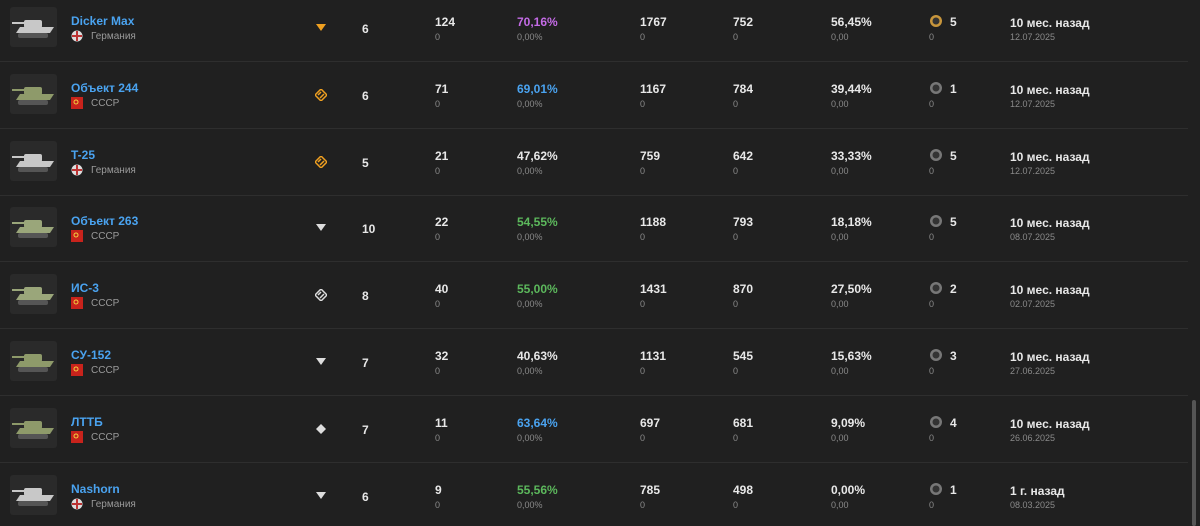 The height and width of the screenshot is (526, 1200). I want to click on winrate: 54,55%, so click(537, 222).